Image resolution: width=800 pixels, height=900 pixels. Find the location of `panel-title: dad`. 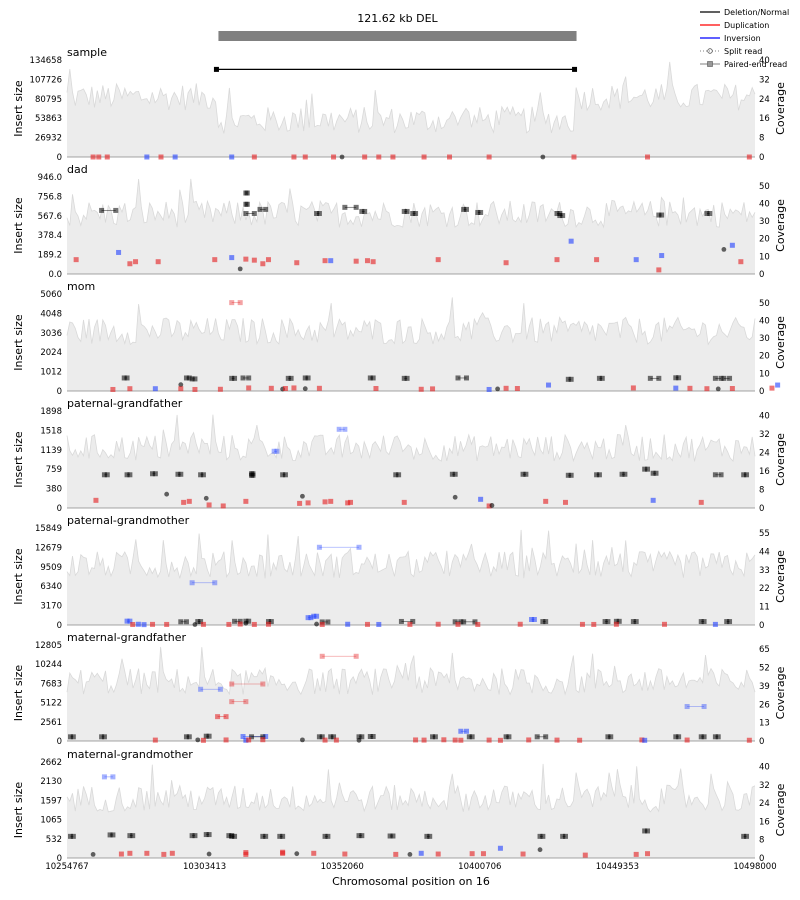

panel-title: dad is located at coordinates (77, 169).